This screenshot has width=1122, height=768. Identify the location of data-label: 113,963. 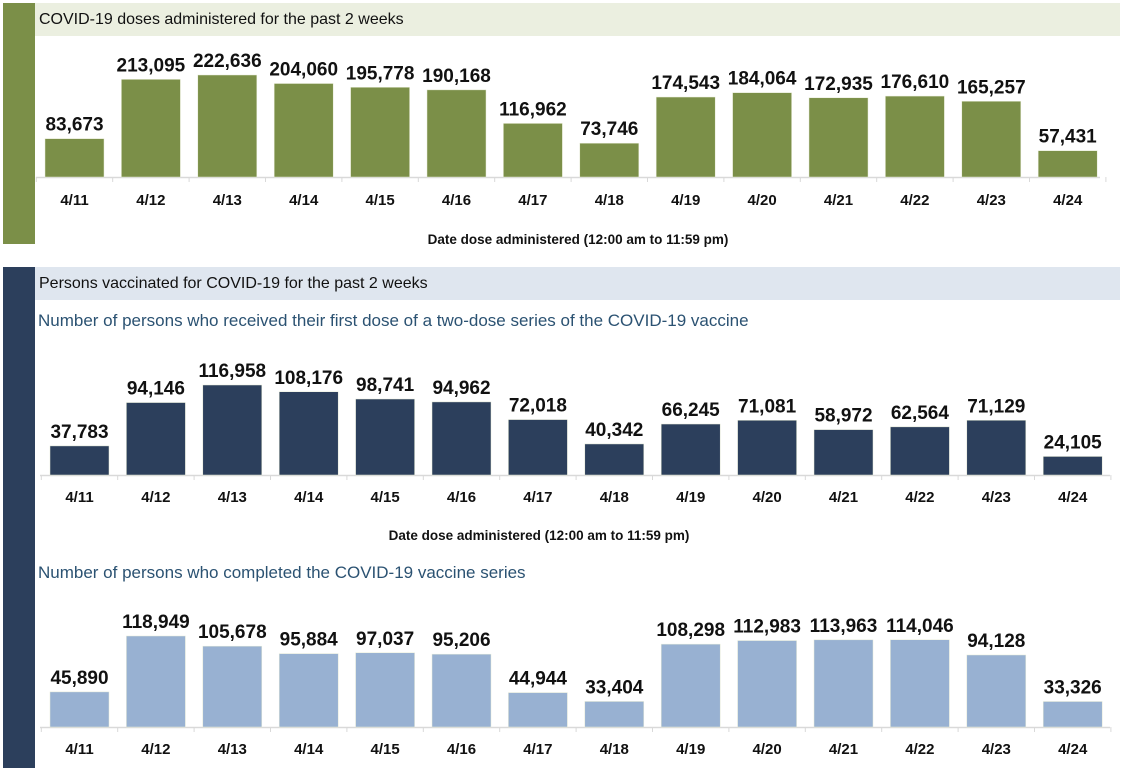
(844, 626).